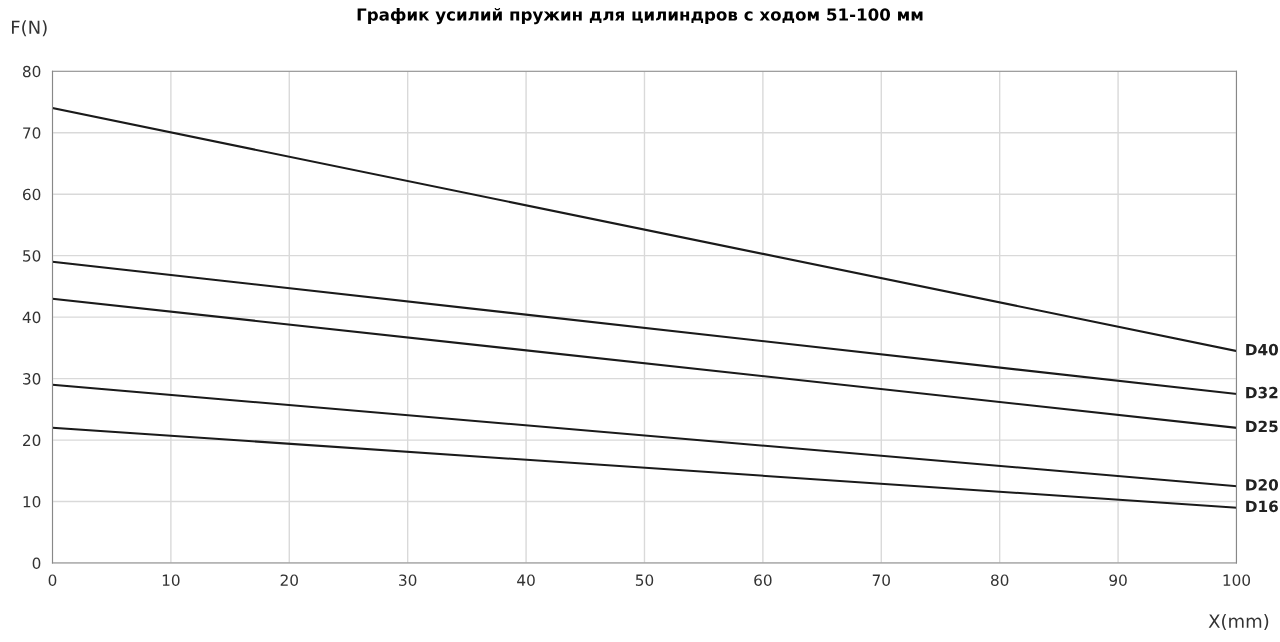 This screenshot has height=642, width=1280. What do you see at coordinates (171, 580) in the screenshot?
I see `x-tick-label: 10` at bounding box center [171, 580].